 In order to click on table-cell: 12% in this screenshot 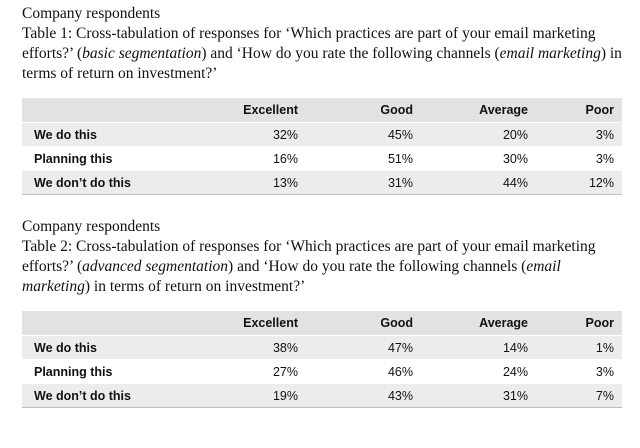, I will do `click(579, 182)`.